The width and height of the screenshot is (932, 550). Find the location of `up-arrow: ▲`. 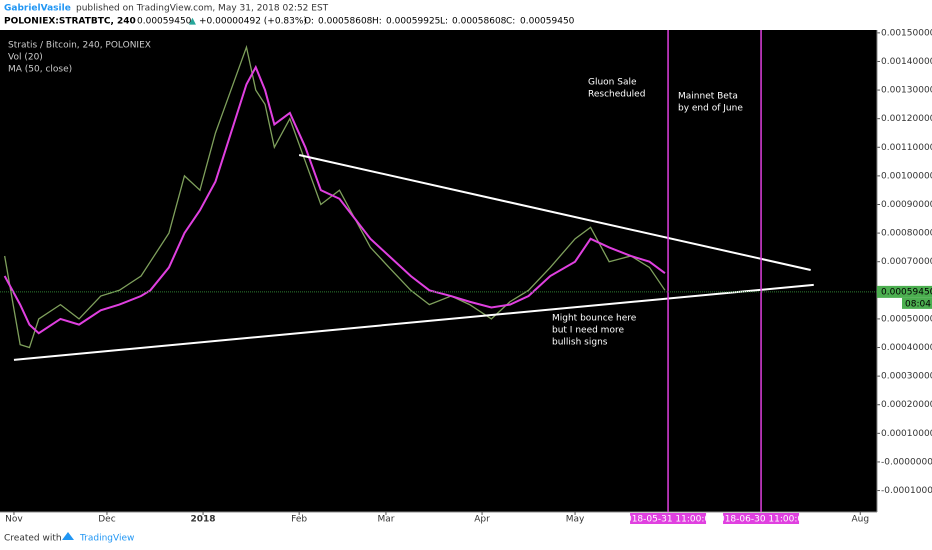

up-arrow: ▲ is located at coordinates (192, 22).